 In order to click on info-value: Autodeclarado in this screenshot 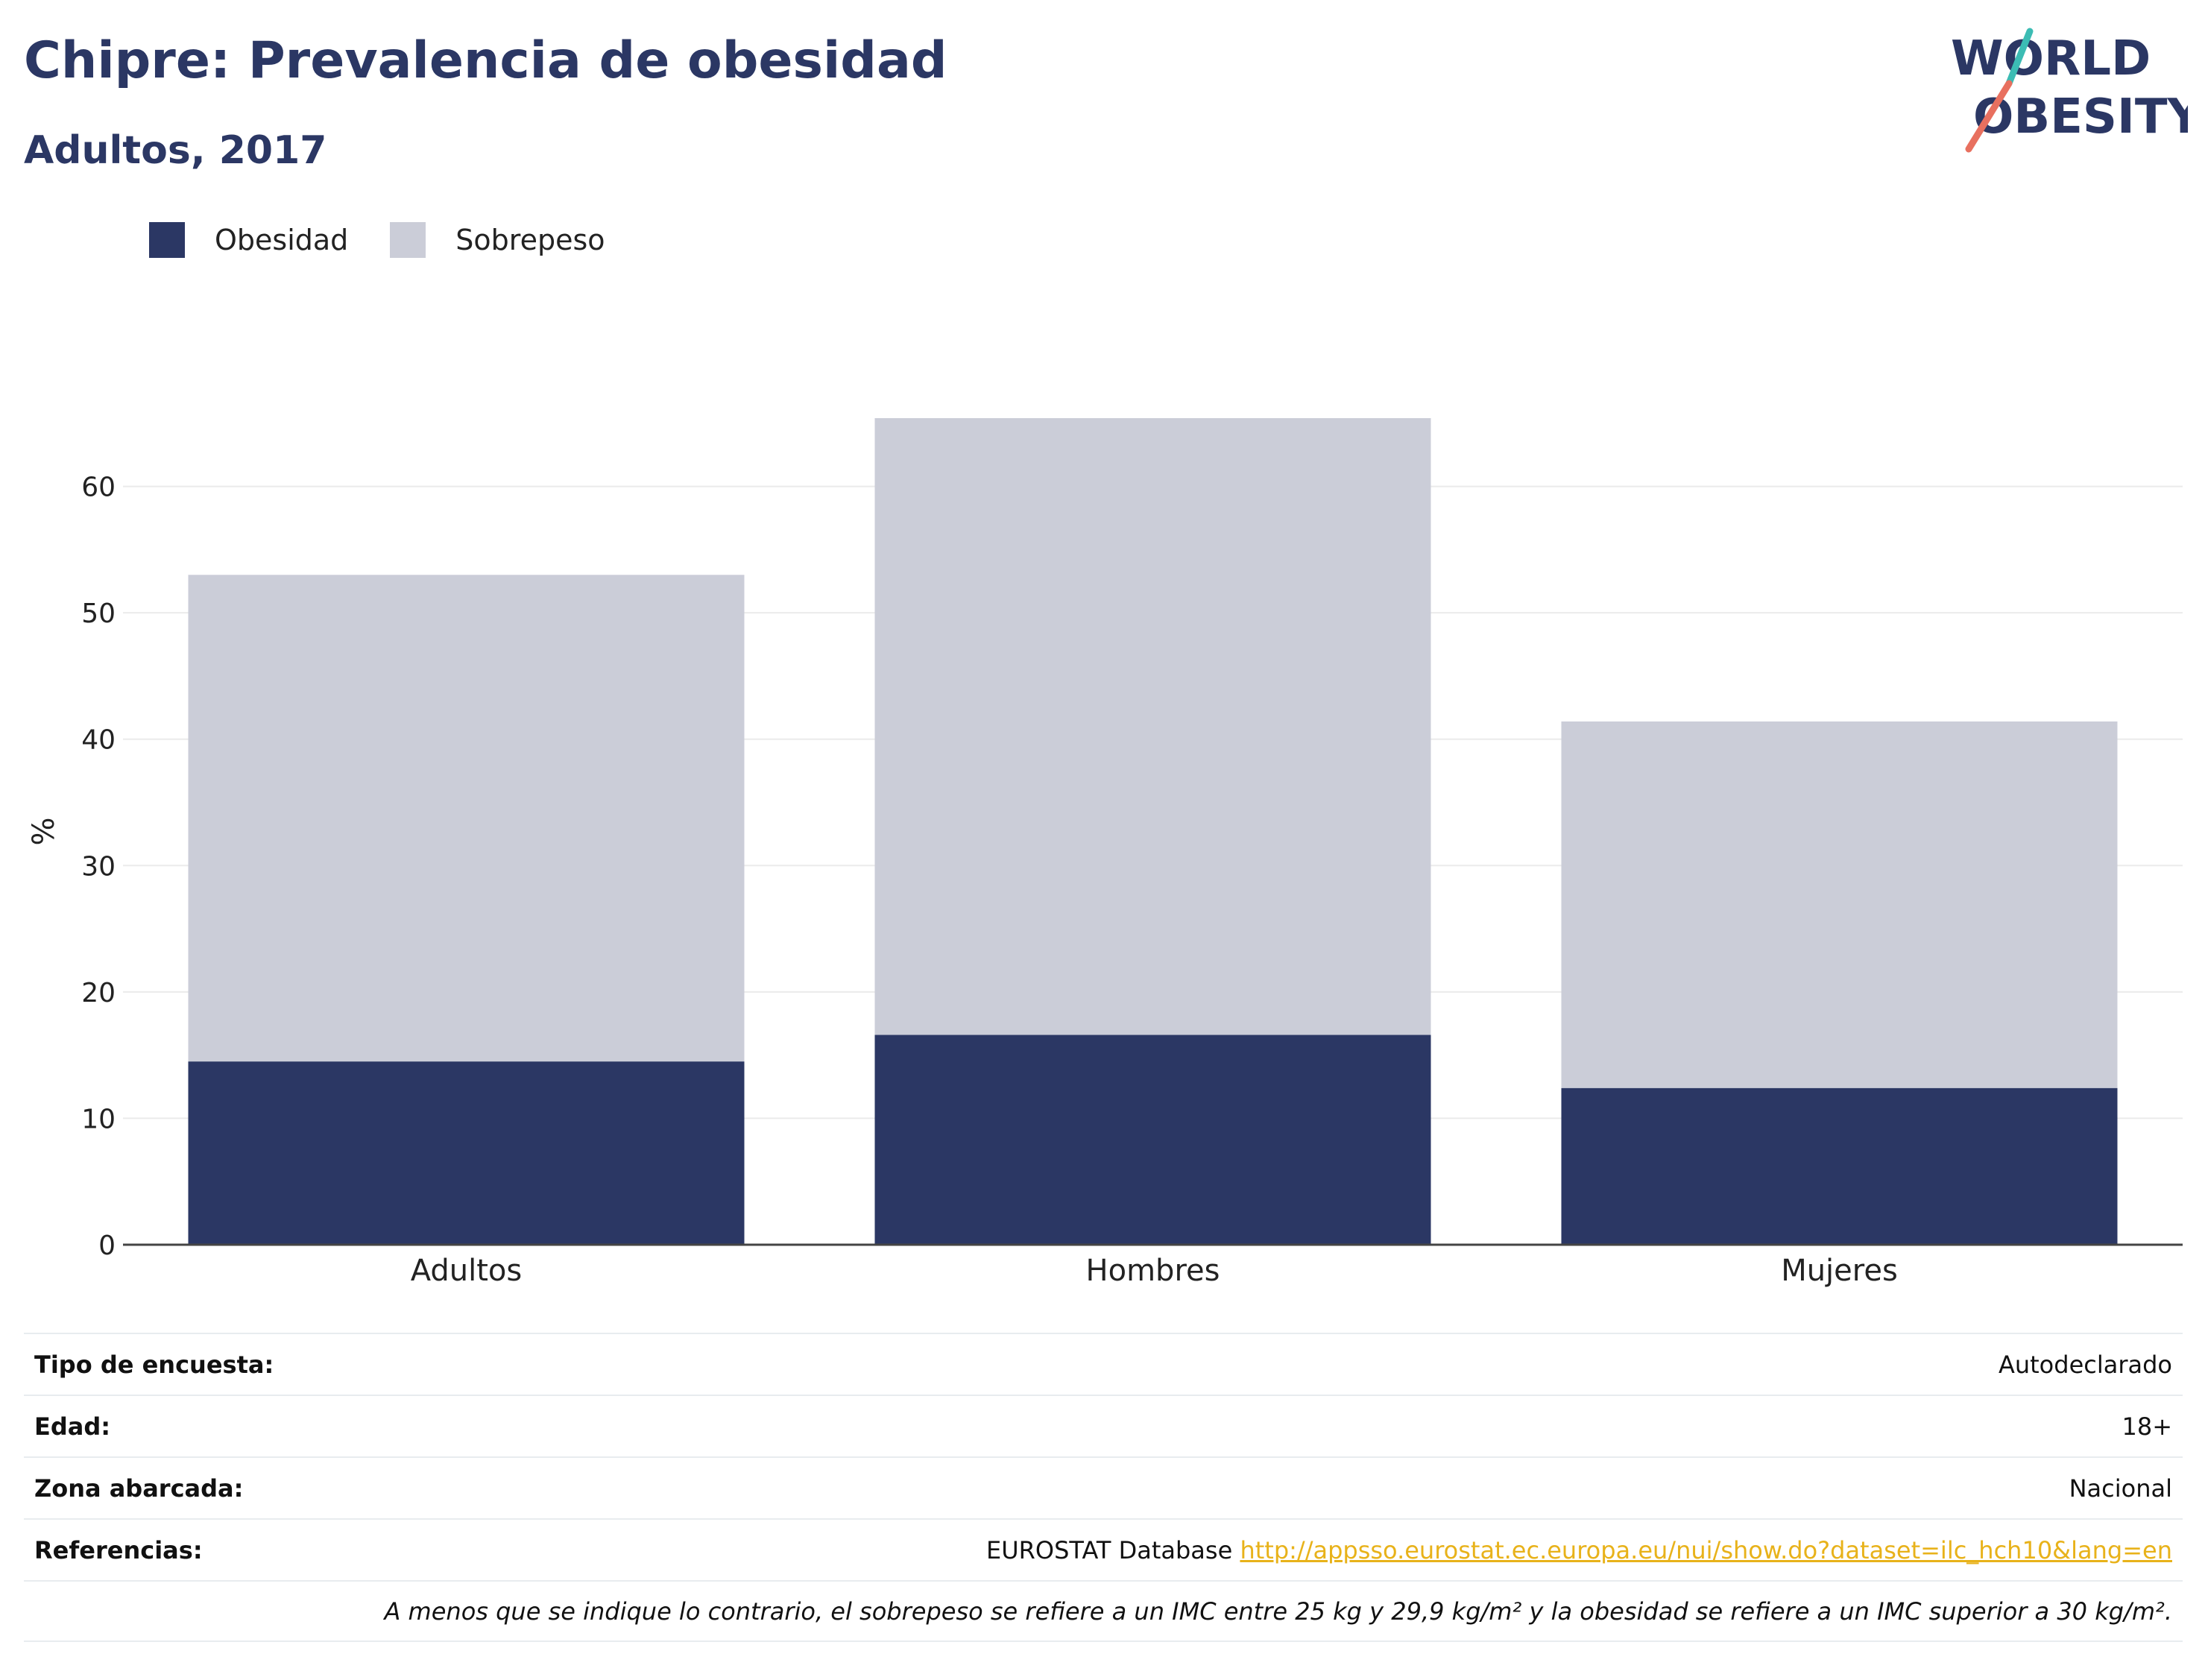, I will do `click(2085, 1364)`.